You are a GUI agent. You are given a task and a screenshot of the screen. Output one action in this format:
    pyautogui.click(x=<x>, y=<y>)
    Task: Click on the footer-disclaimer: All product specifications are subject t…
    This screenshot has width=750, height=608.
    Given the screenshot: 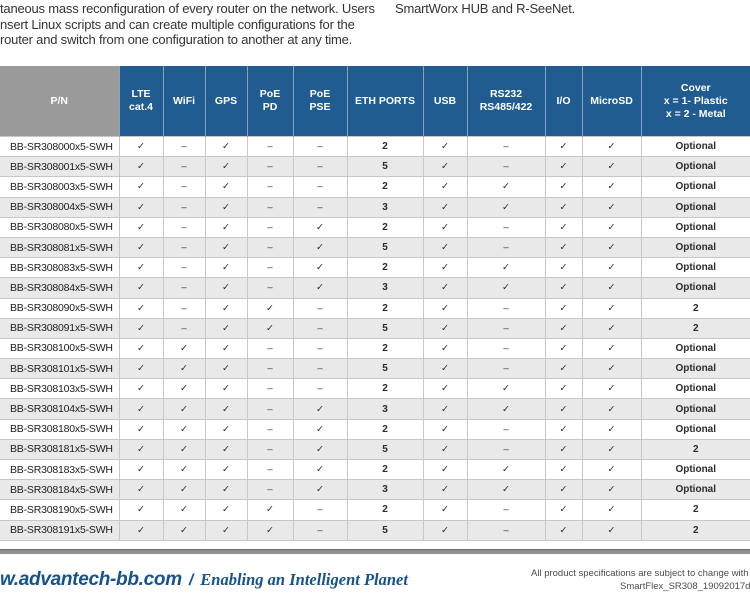 What is the action you would take?
    pyautogui.click(x=640, y=573)
    